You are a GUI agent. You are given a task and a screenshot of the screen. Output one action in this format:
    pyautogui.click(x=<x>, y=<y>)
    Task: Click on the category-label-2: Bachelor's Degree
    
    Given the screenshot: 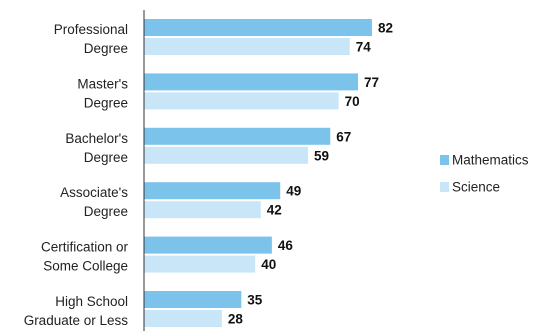 What is the action you would take?
    pyautogui.click(x=96, y=148)
    